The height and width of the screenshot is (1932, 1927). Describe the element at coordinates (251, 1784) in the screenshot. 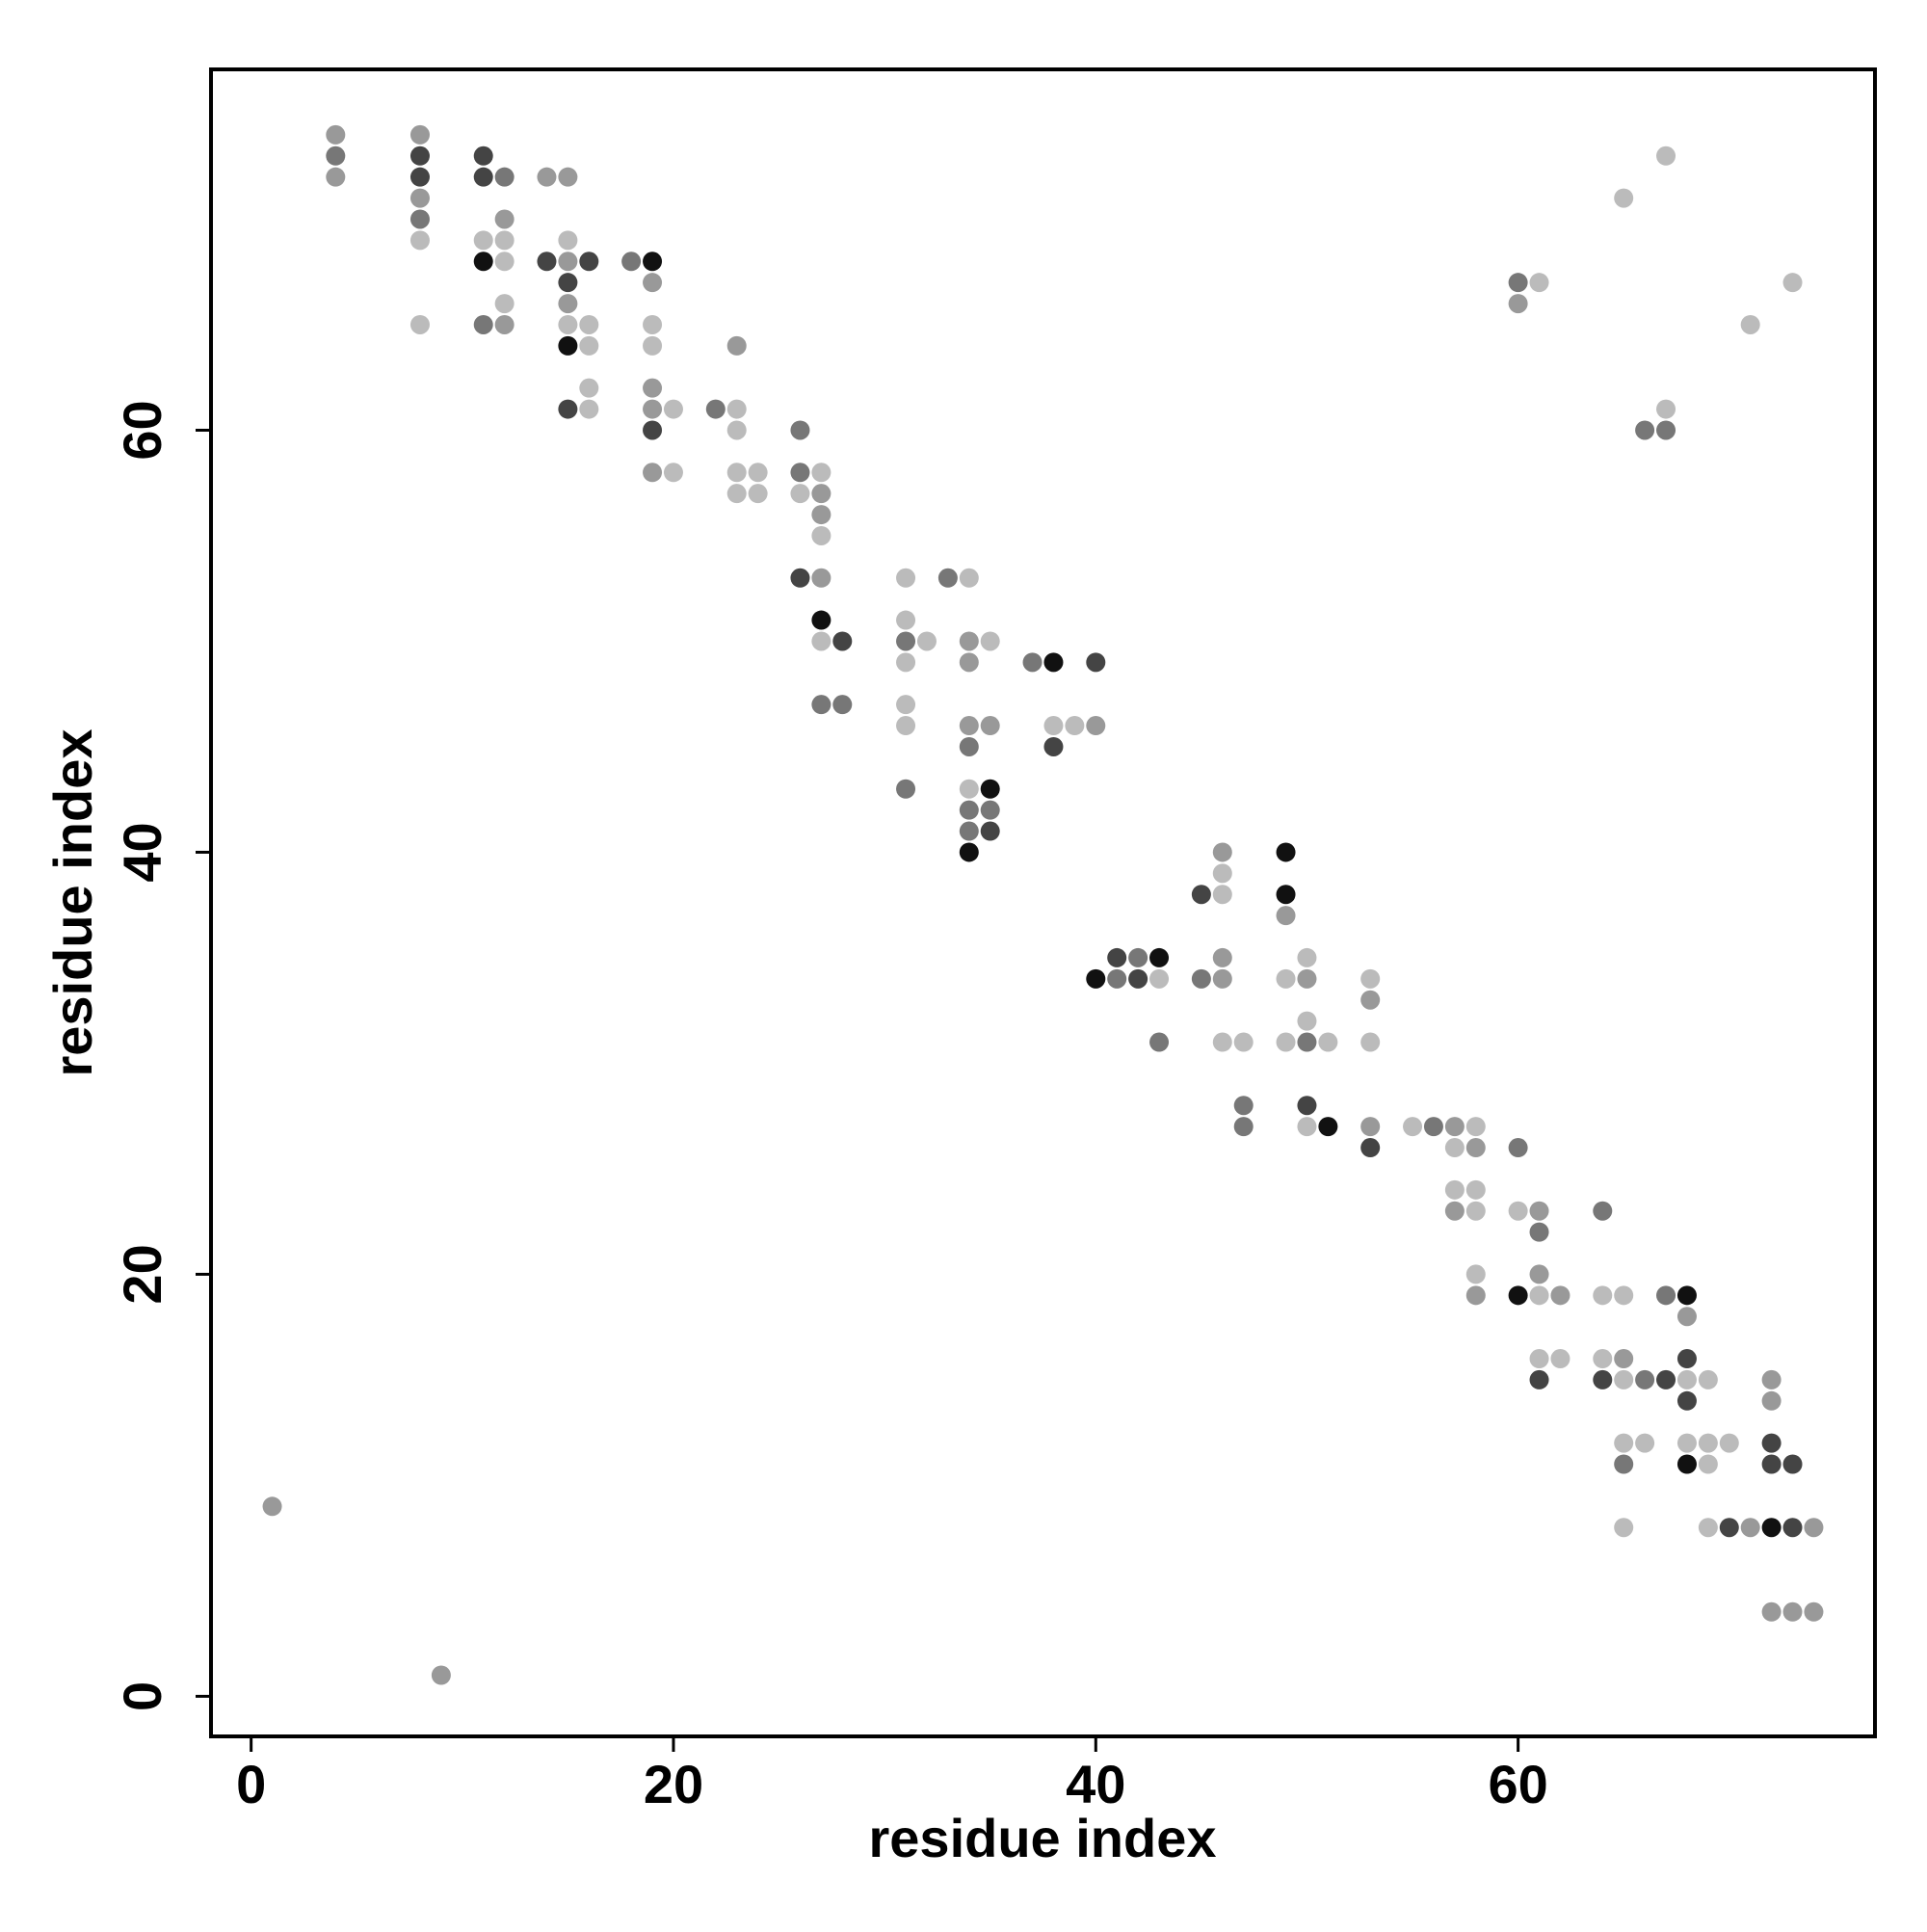

I see `x-tick-label: 0` at that location.